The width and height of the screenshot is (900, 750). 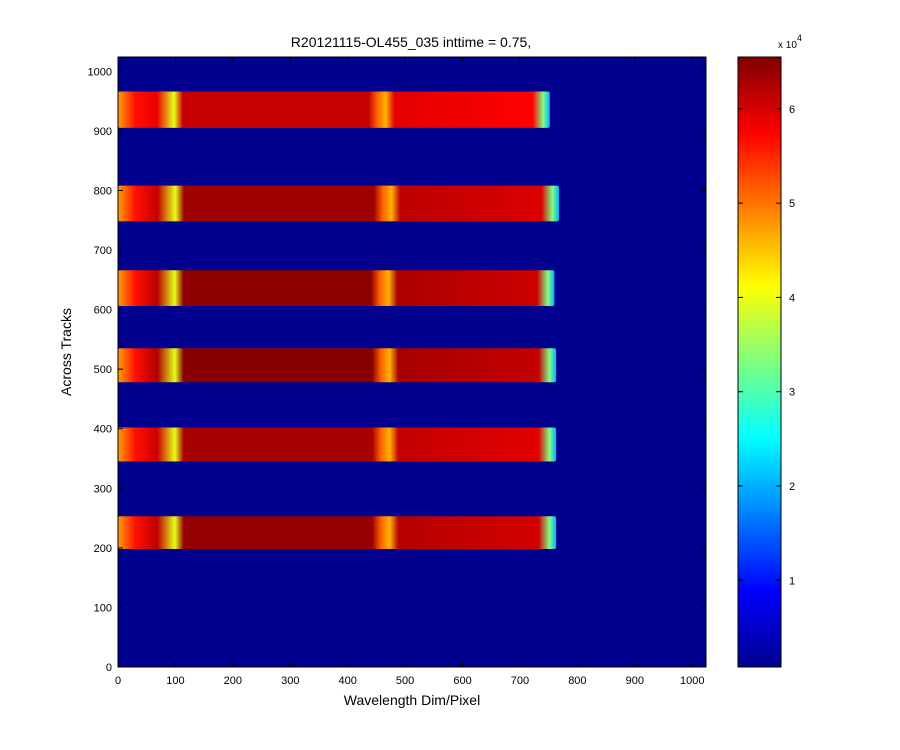 What do you see at coordinates (792, 581) in the screenshot?
I see `colorbar-tick-label: 1` at bounding box center [792, 581].